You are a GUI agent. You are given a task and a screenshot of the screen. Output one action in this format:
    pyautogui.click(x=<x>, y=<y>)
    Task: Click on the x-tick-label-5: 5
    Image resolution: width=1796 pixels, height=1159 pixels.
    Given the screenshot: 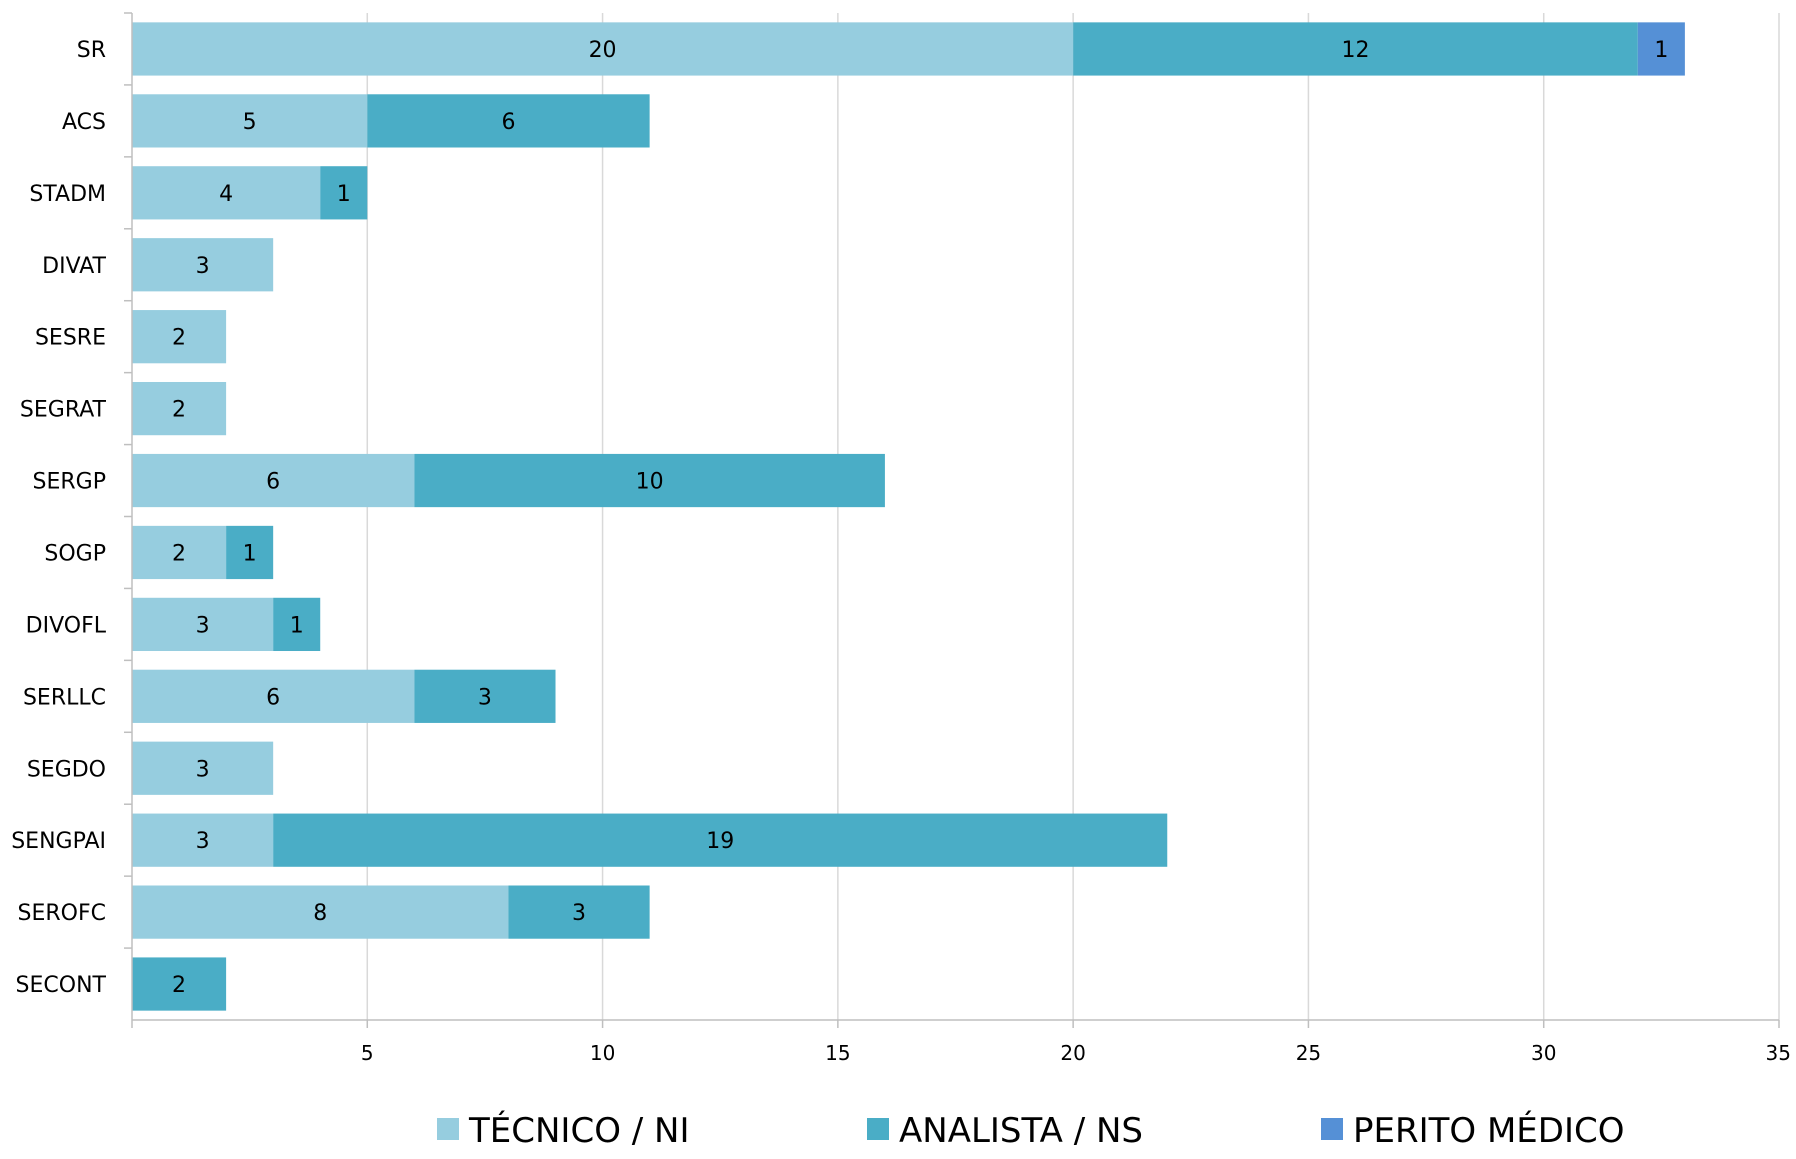 What is the action you would take?
    pyautogui.click(x=367, y=1053)
    